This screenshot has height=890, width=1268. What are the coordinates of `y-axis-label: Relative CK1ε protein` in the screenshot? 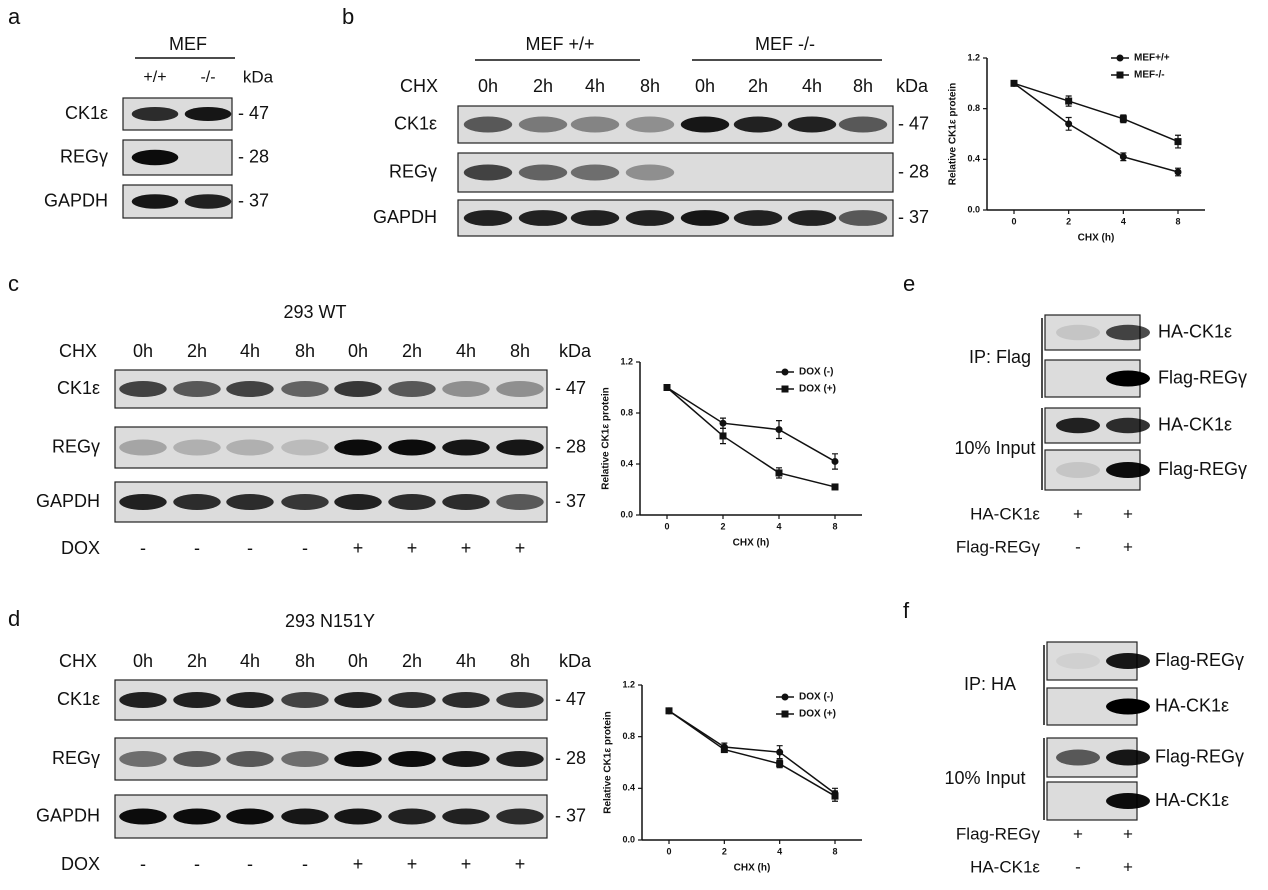 It's located at (606, 438).